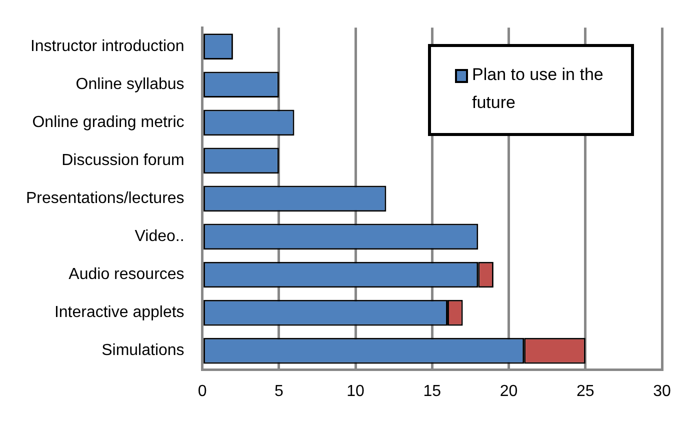 The width and height of the screenshot is (686, 433). Describe the element at coordinates (107, 47) in the screenshot. I see `y-tick-label: Instructor introduction` at that location.